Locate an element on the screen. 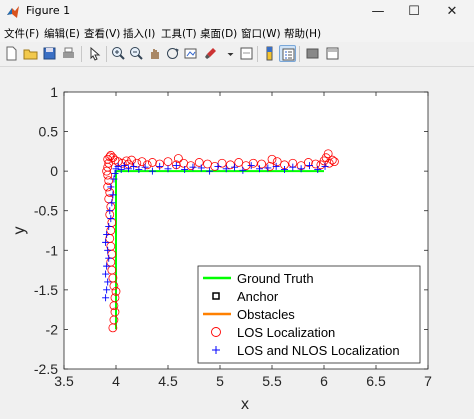 Image resolution: width=474 pixels, height=419 pixels. brush-icon is located at coordinates (210, 53).